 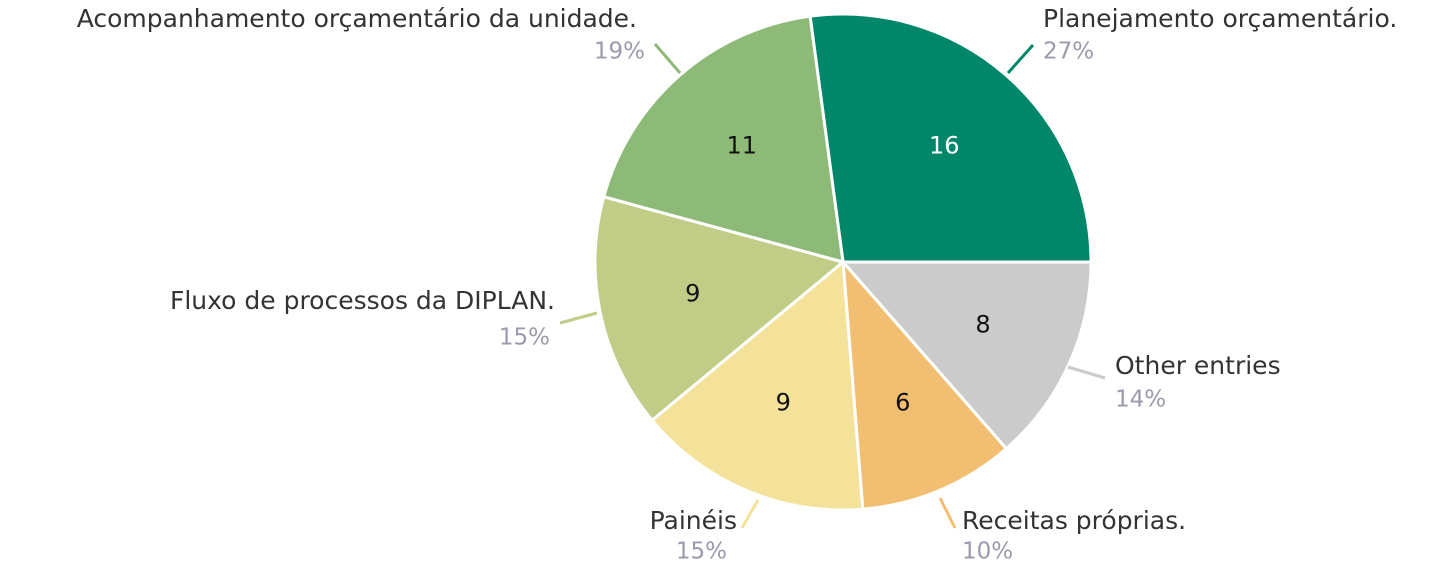 What do you see at coordinates (1074, 520) in the screenshot?
I see `slice-name-label: Receitas próprias.` at bounding box center [1074, 520].